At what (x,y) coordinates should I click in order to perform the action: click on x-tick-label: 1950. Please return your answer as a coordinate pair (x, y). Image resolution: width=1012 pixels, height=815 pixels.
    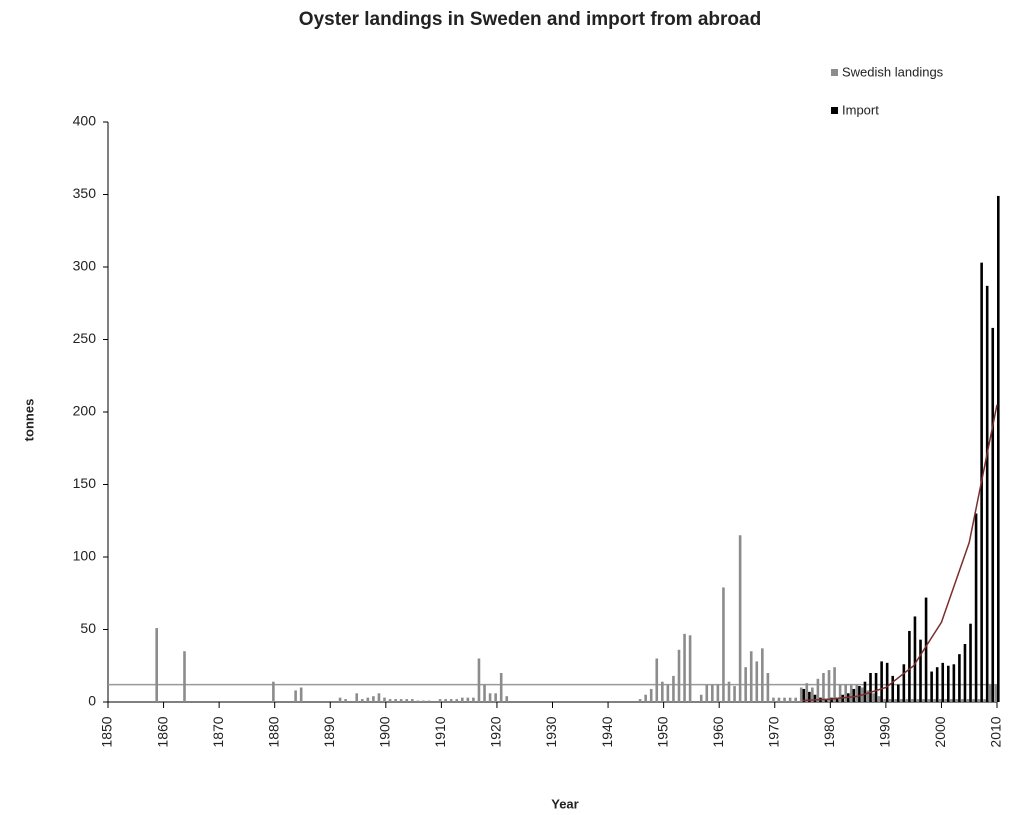
    Looking at the image, I should click on (662, 731).